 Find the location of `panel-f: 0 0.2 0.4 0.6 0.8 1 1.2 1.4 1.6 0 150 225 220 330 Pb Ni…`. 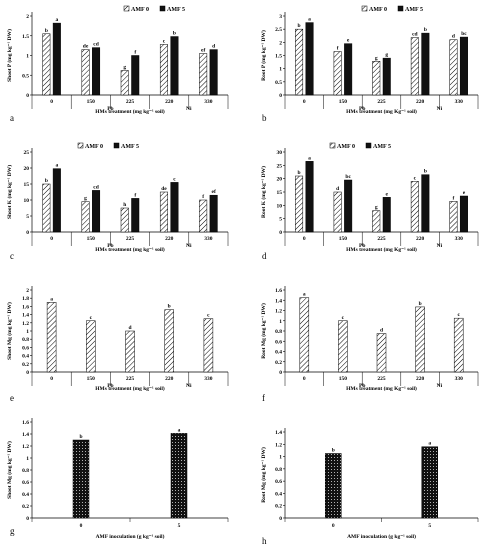

panel-f: 0 0.2 0.4 0.6 0.8 1 1.2 1.4 1.6 0 150 225 220 330 Pb Ni… is located at coordinates (369, 344).